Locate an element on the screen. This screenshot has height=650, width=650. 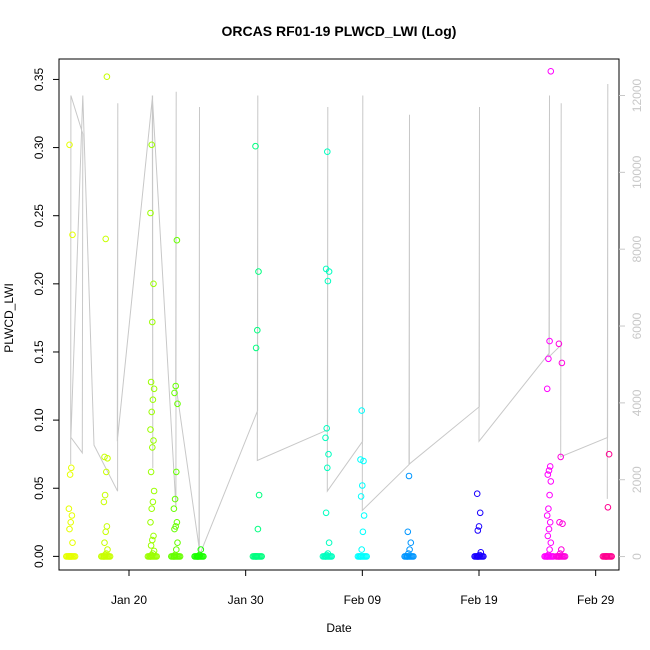
y2-tick-label: 10000 is located at coordinates (637, 172).